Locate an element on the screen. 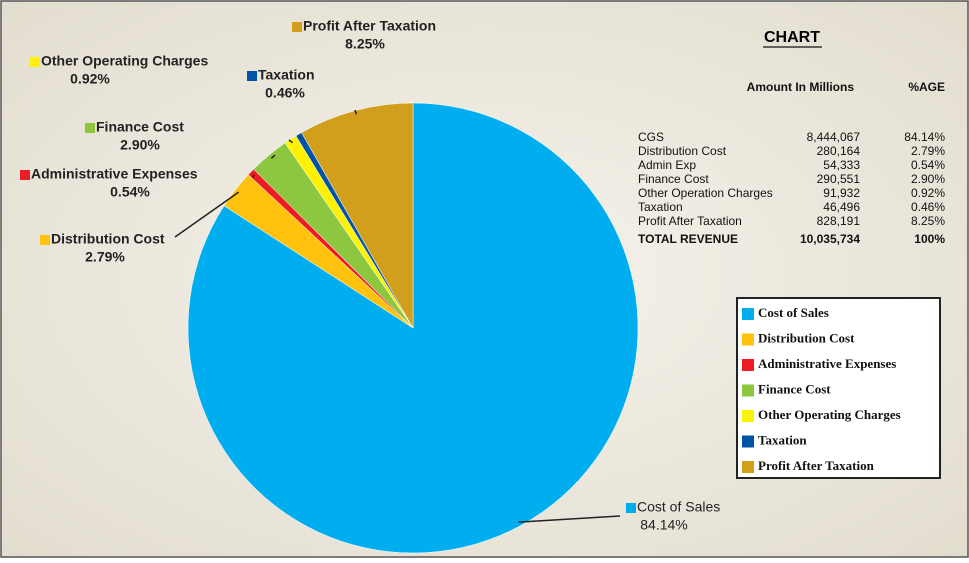 Image resolution: width=969 pixels, height=563 pixels. row-amount: 280,164 is located at coordinates (839, 151).